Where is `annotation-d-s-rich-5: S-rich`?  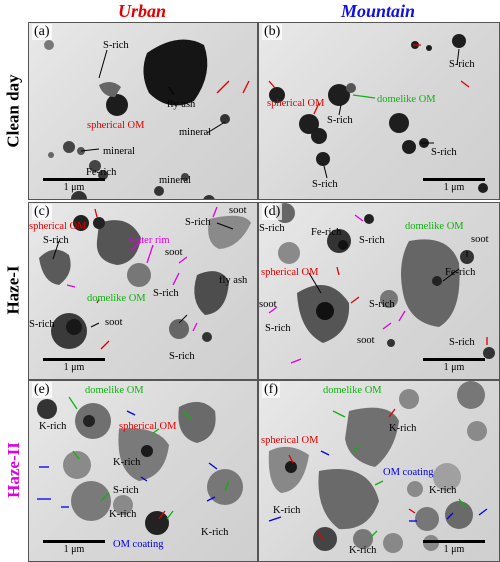 annotation-d-s-rich-5: S-rich is located at coordinates (462, 342).